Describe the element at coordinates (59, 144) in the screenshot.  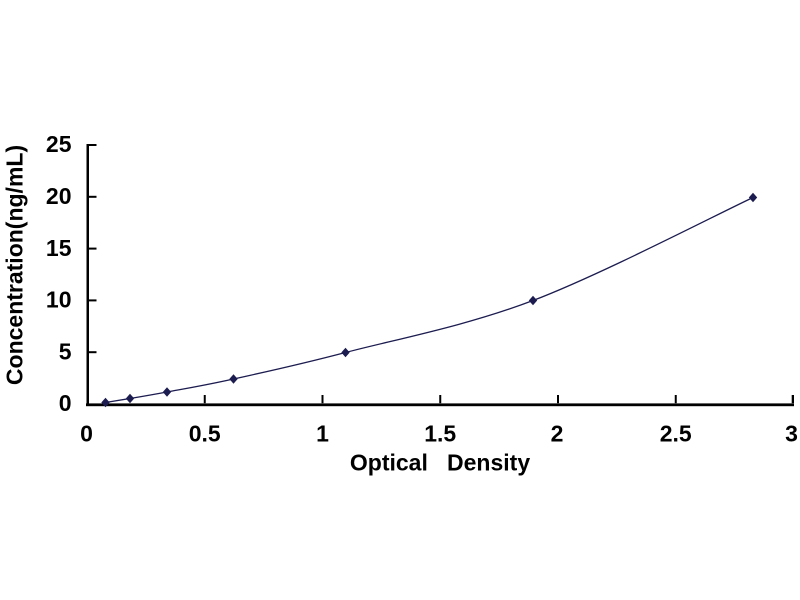
I see `svg-text: 25` at that location.